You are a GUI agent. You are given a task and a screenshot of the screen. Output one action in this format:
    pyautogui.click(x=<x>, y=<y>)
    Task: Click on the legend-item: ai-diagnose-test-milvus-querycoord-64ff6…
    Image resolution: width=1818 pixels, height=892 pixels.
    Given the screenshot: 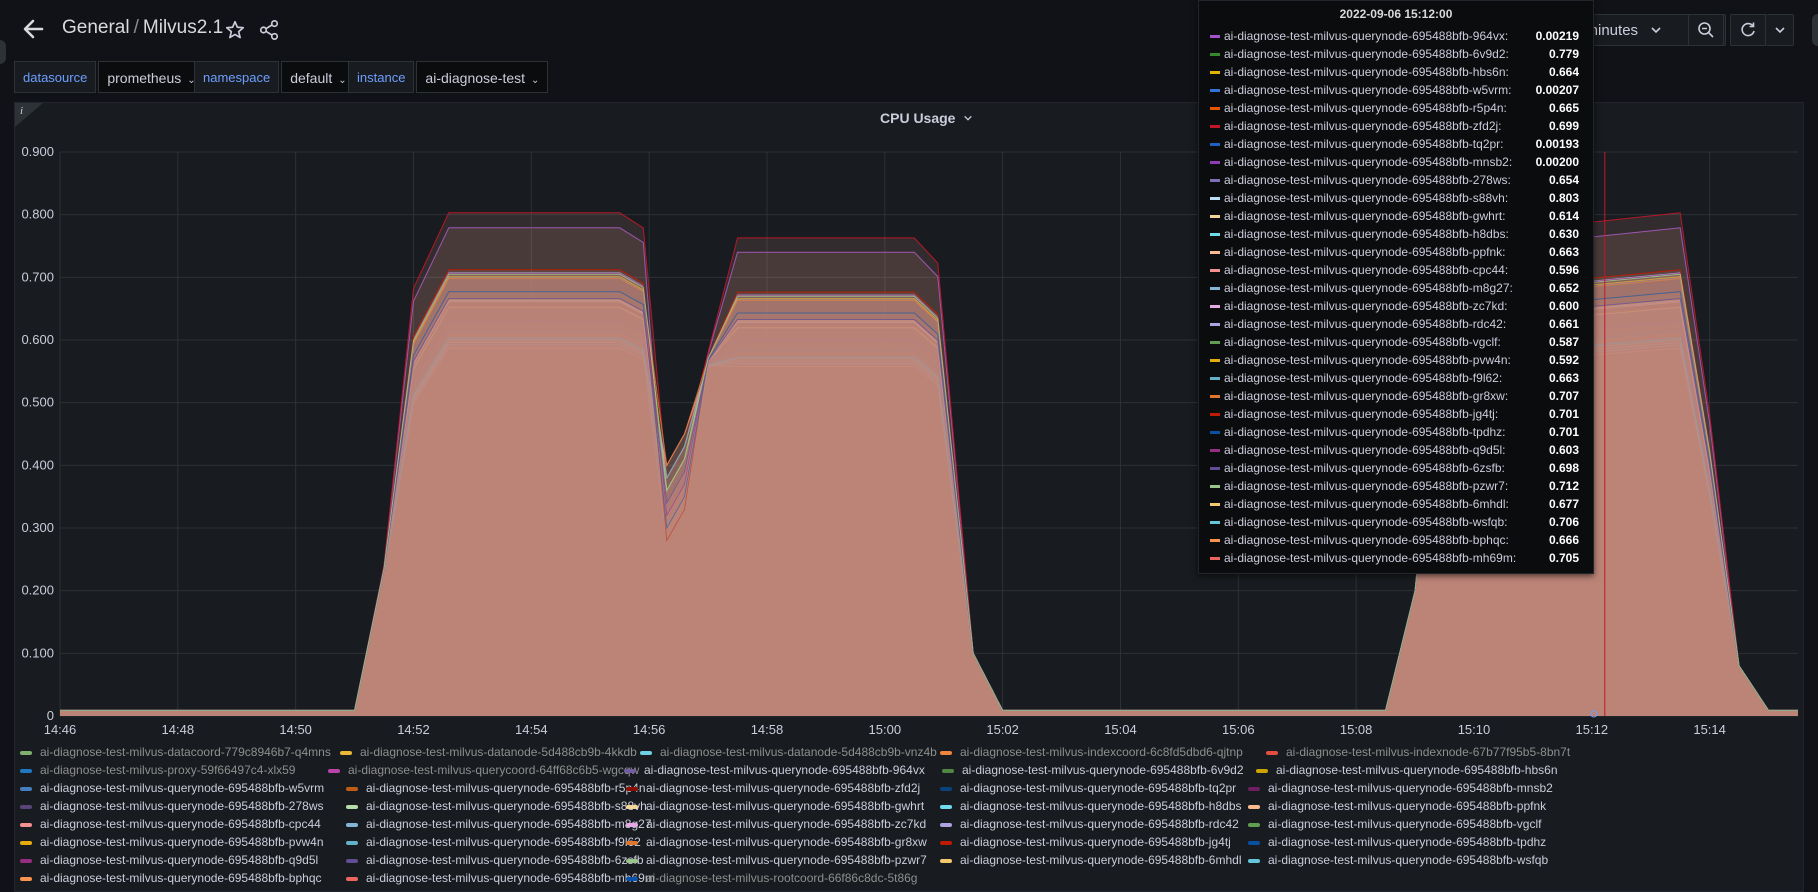 What is the action you would take?
    pyautogui.click(x=483, y=770)
    